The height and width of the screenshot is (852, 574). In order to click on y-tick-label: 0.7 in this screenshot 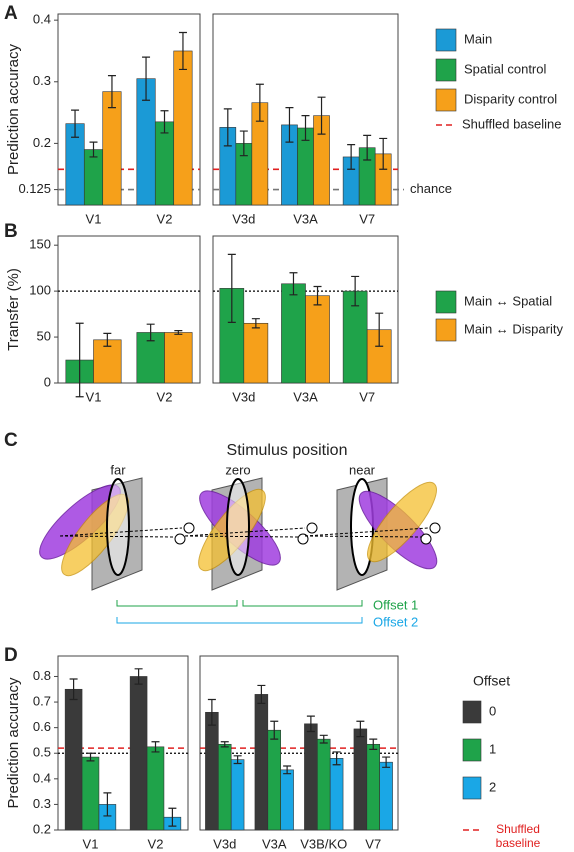, I will do `click(42, 700)`.